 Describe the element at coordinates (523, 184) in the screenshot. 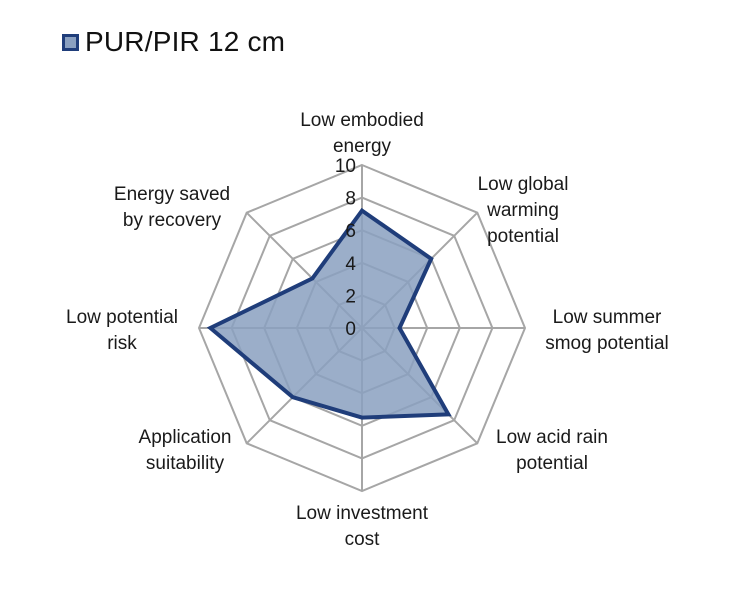

I see `axis-label-line: Low global` at that location.